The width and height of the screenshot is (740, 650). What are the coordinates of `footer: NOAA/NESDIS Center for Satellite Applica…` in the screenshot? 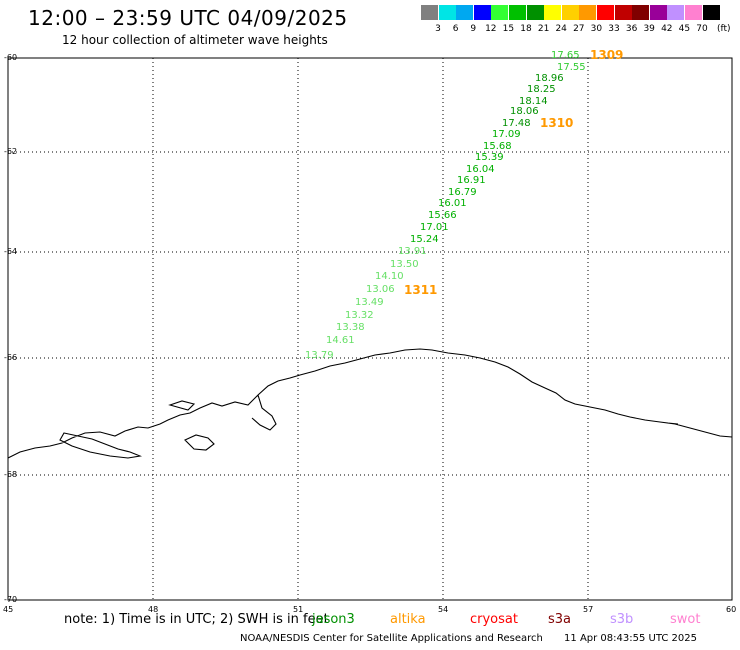 It's located at (468, 638).